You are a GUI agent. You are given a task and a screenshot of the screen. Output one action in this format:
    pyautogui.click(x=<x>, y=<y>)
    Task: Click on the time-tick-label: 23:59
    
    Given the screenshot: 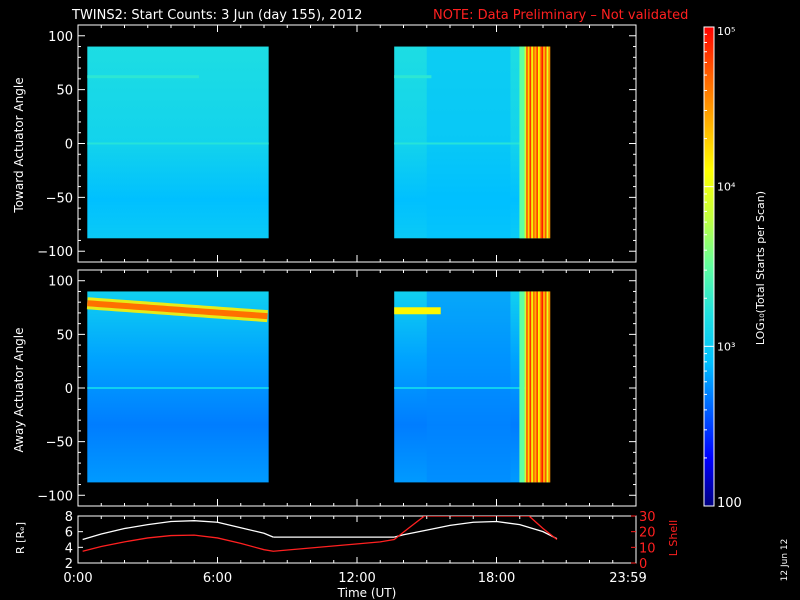 What is the action you would take?
    pyautogui.click(x=627, y=578)
    